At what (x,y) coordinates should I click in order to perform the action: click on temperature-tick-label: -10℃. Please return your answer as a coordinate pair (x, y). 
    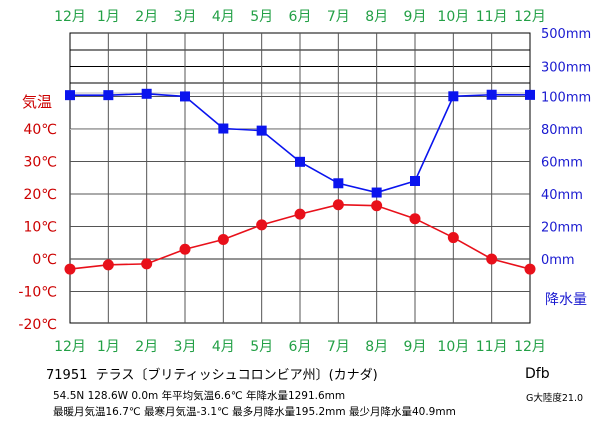
    Looking at the image, I should click on (37, 293).